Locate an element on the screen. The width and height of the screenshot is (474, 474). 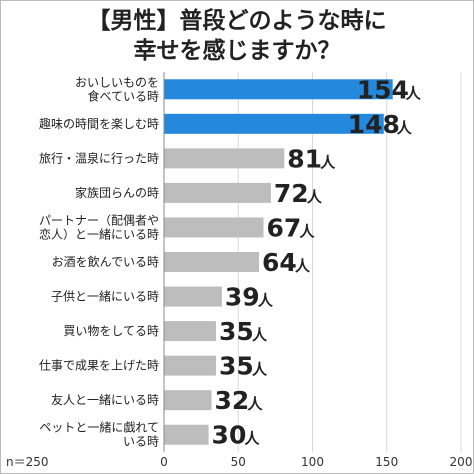
unit-label-8: 人 is located at coordinates (260, 370).